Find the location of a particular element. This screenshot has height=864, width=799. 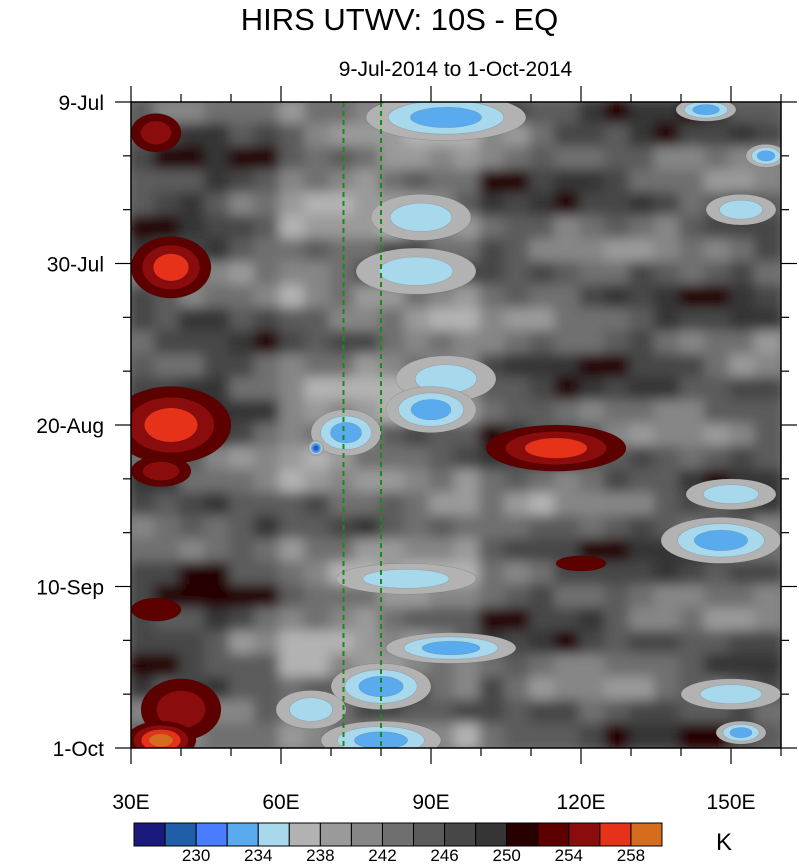

colorbar-label: 258 is located at coordinates (631, 855).